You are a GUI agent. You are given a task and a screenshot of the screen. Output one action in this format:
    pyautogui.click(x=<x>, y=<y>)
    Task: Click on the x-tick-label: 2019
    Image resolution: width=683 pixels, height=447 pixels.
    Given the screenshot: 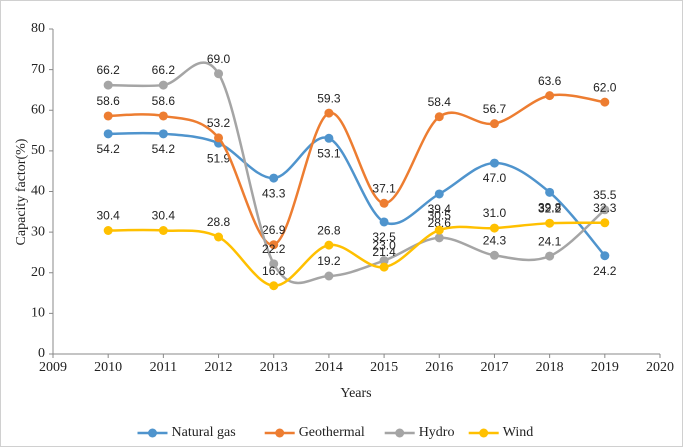 What is the action you would take?
    pyautogui.click(x=605, y=367)
    